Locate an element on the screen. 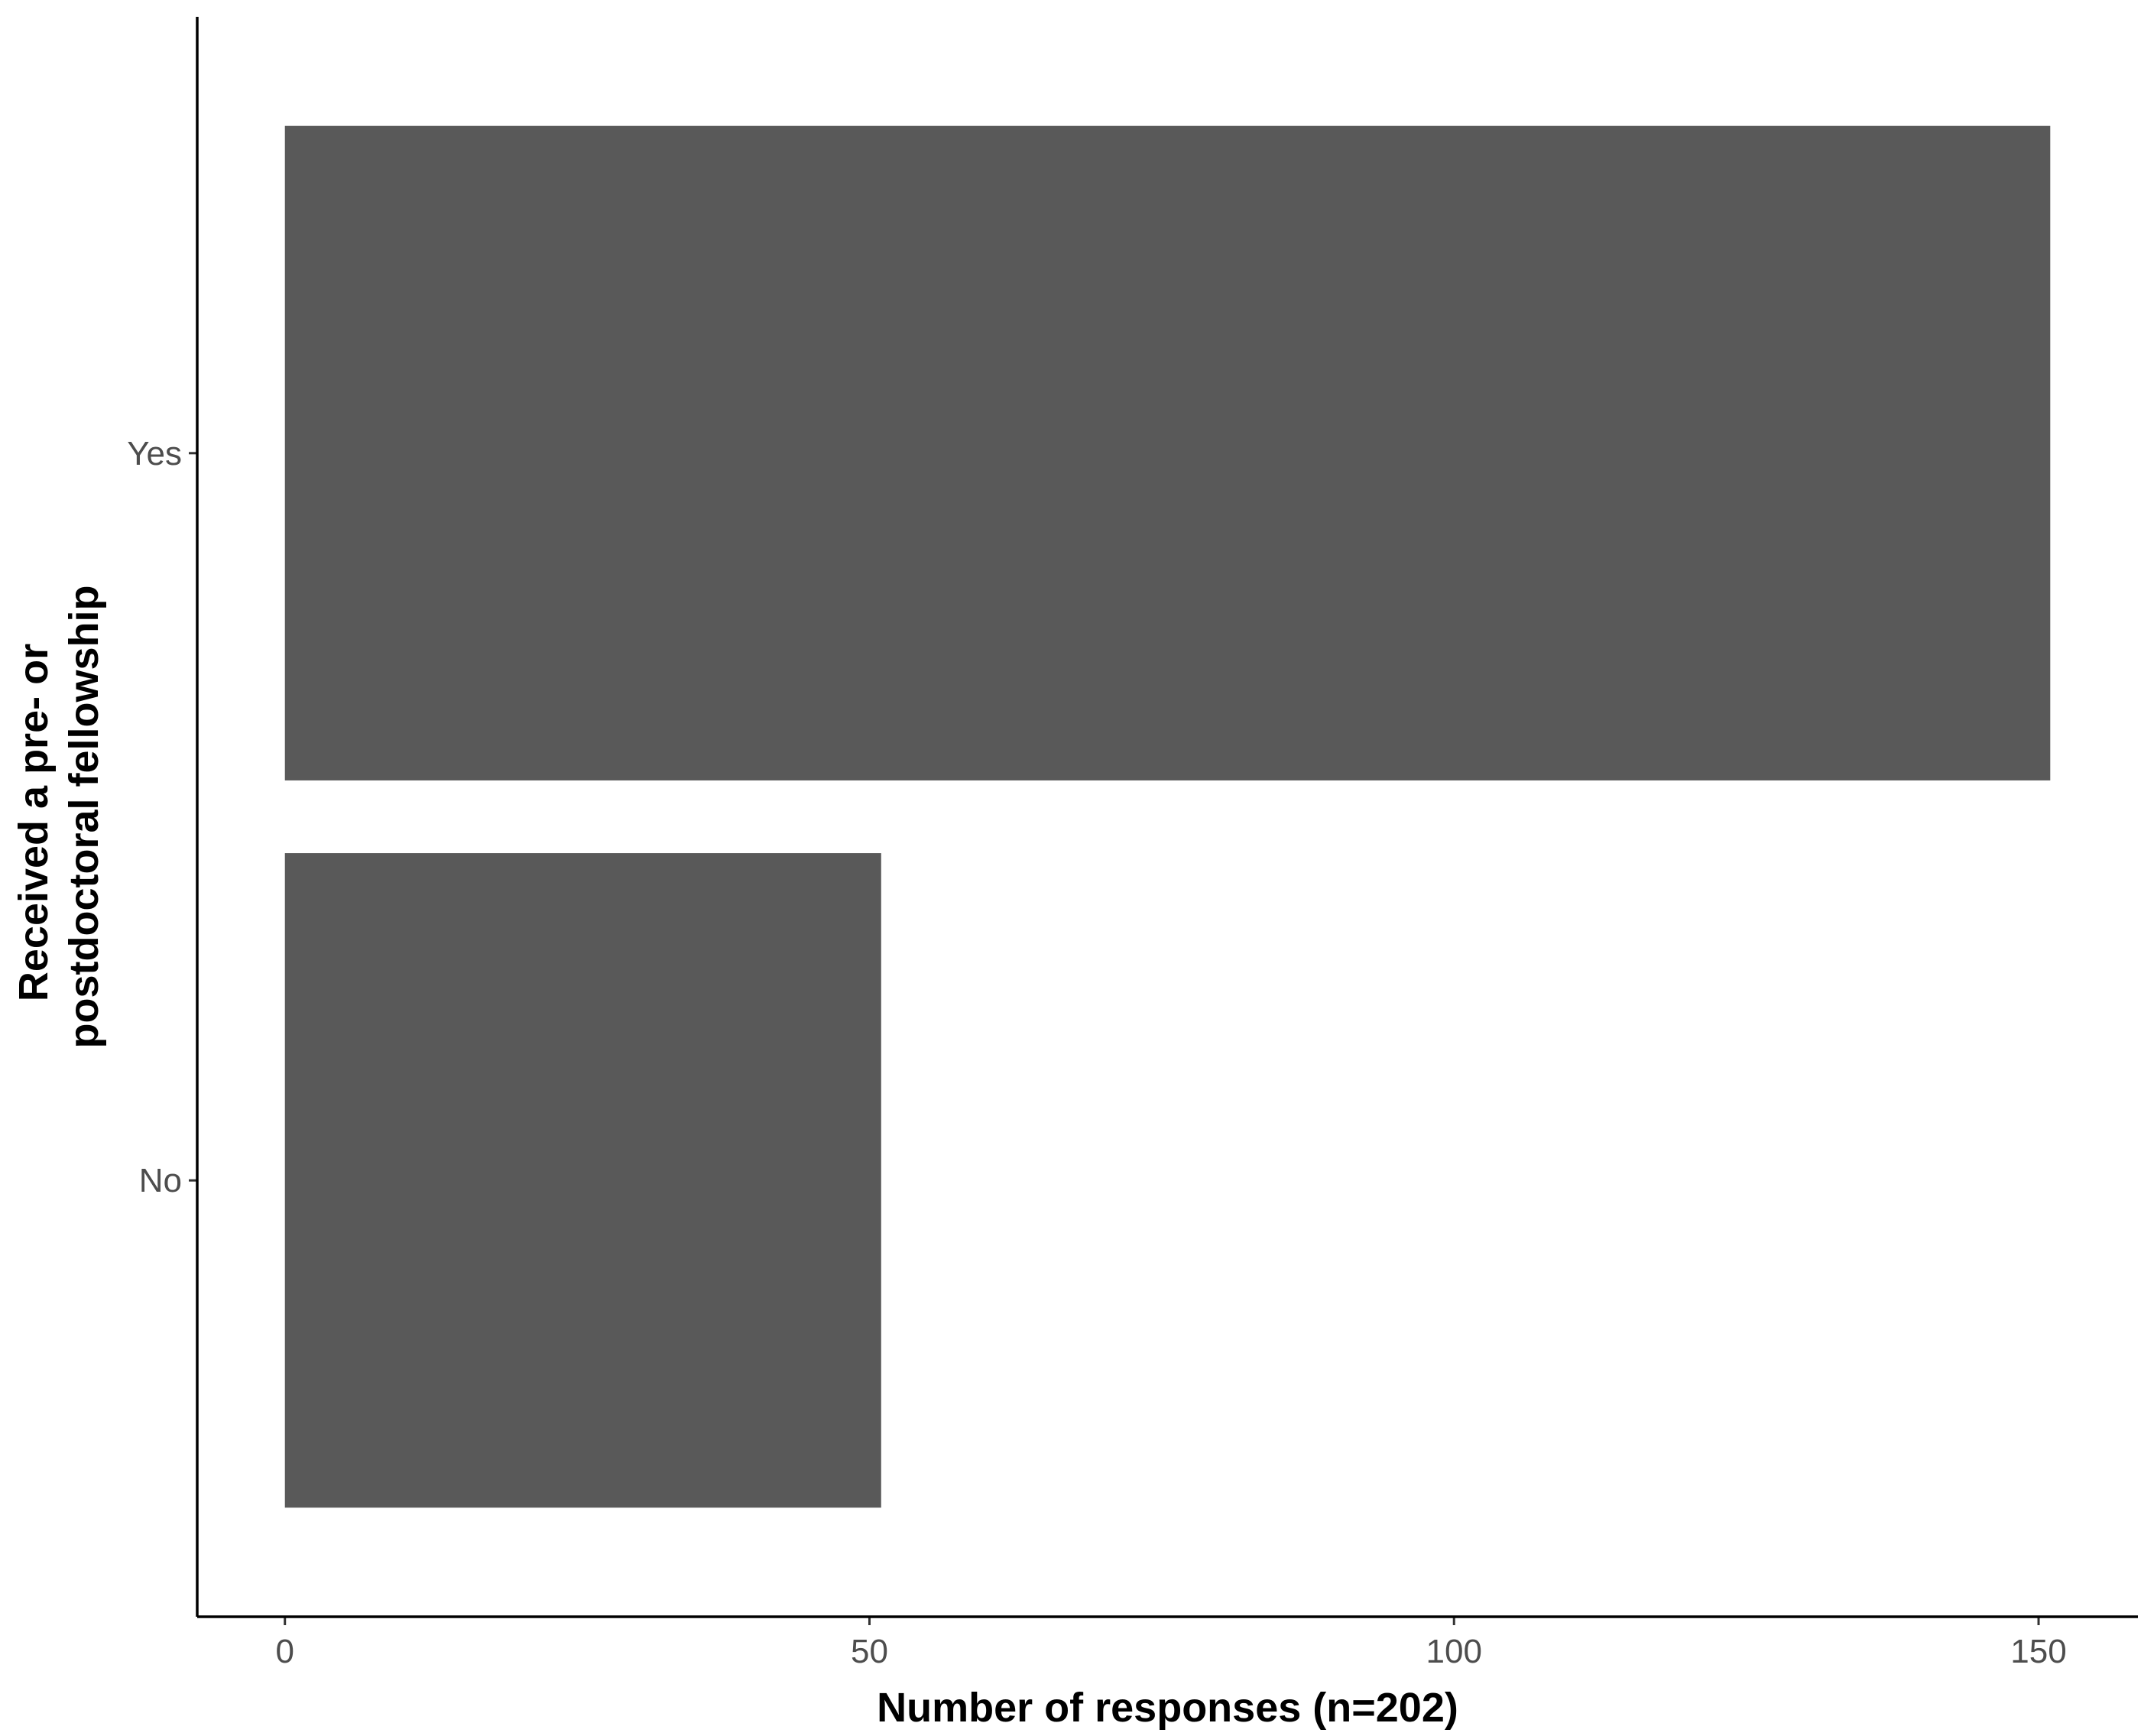 Image resolution: width=2154 pixels, height=1736 pixels. y-axis-title-line-1: Received a pre- or is located at coordinates (34, 822).